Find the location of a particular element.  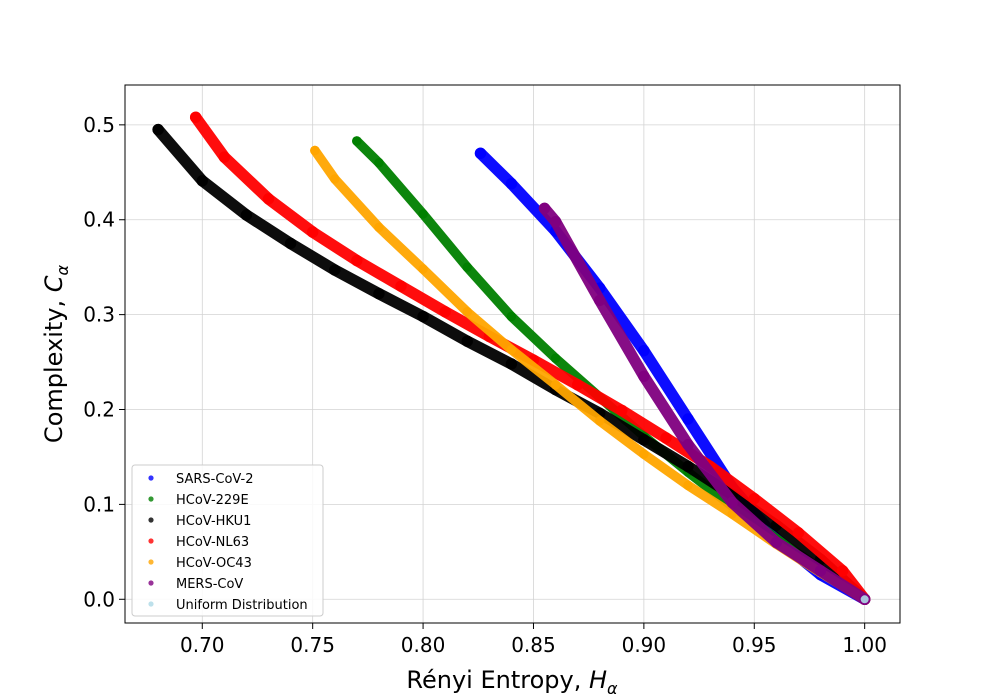

legend-label: MERS-CoV is located at coordinates (209, 584).